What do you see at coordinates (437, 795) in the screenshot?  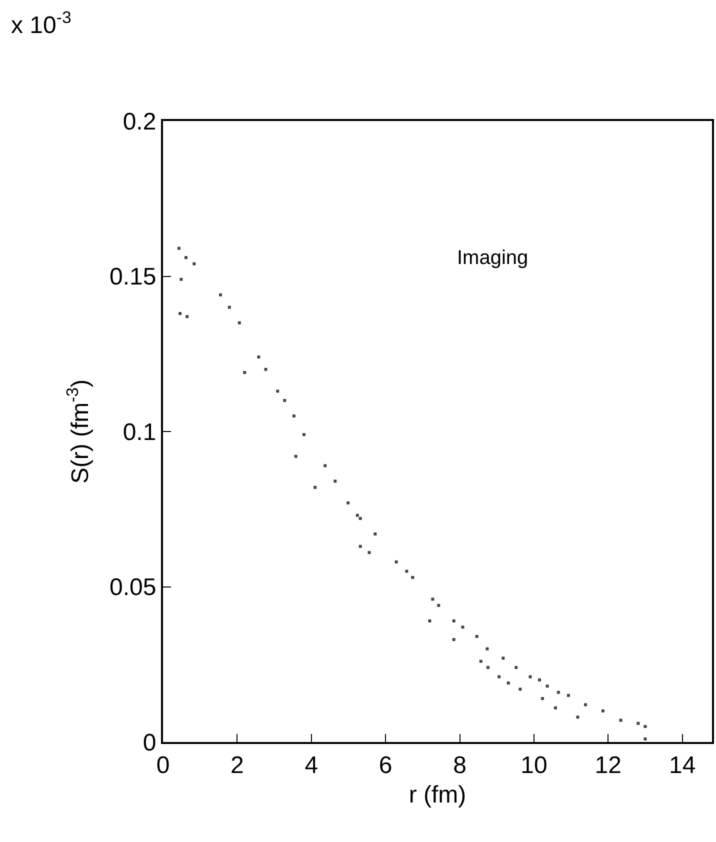 I see `x-axis-title: r (fm)` at bounding box center [437, 795].